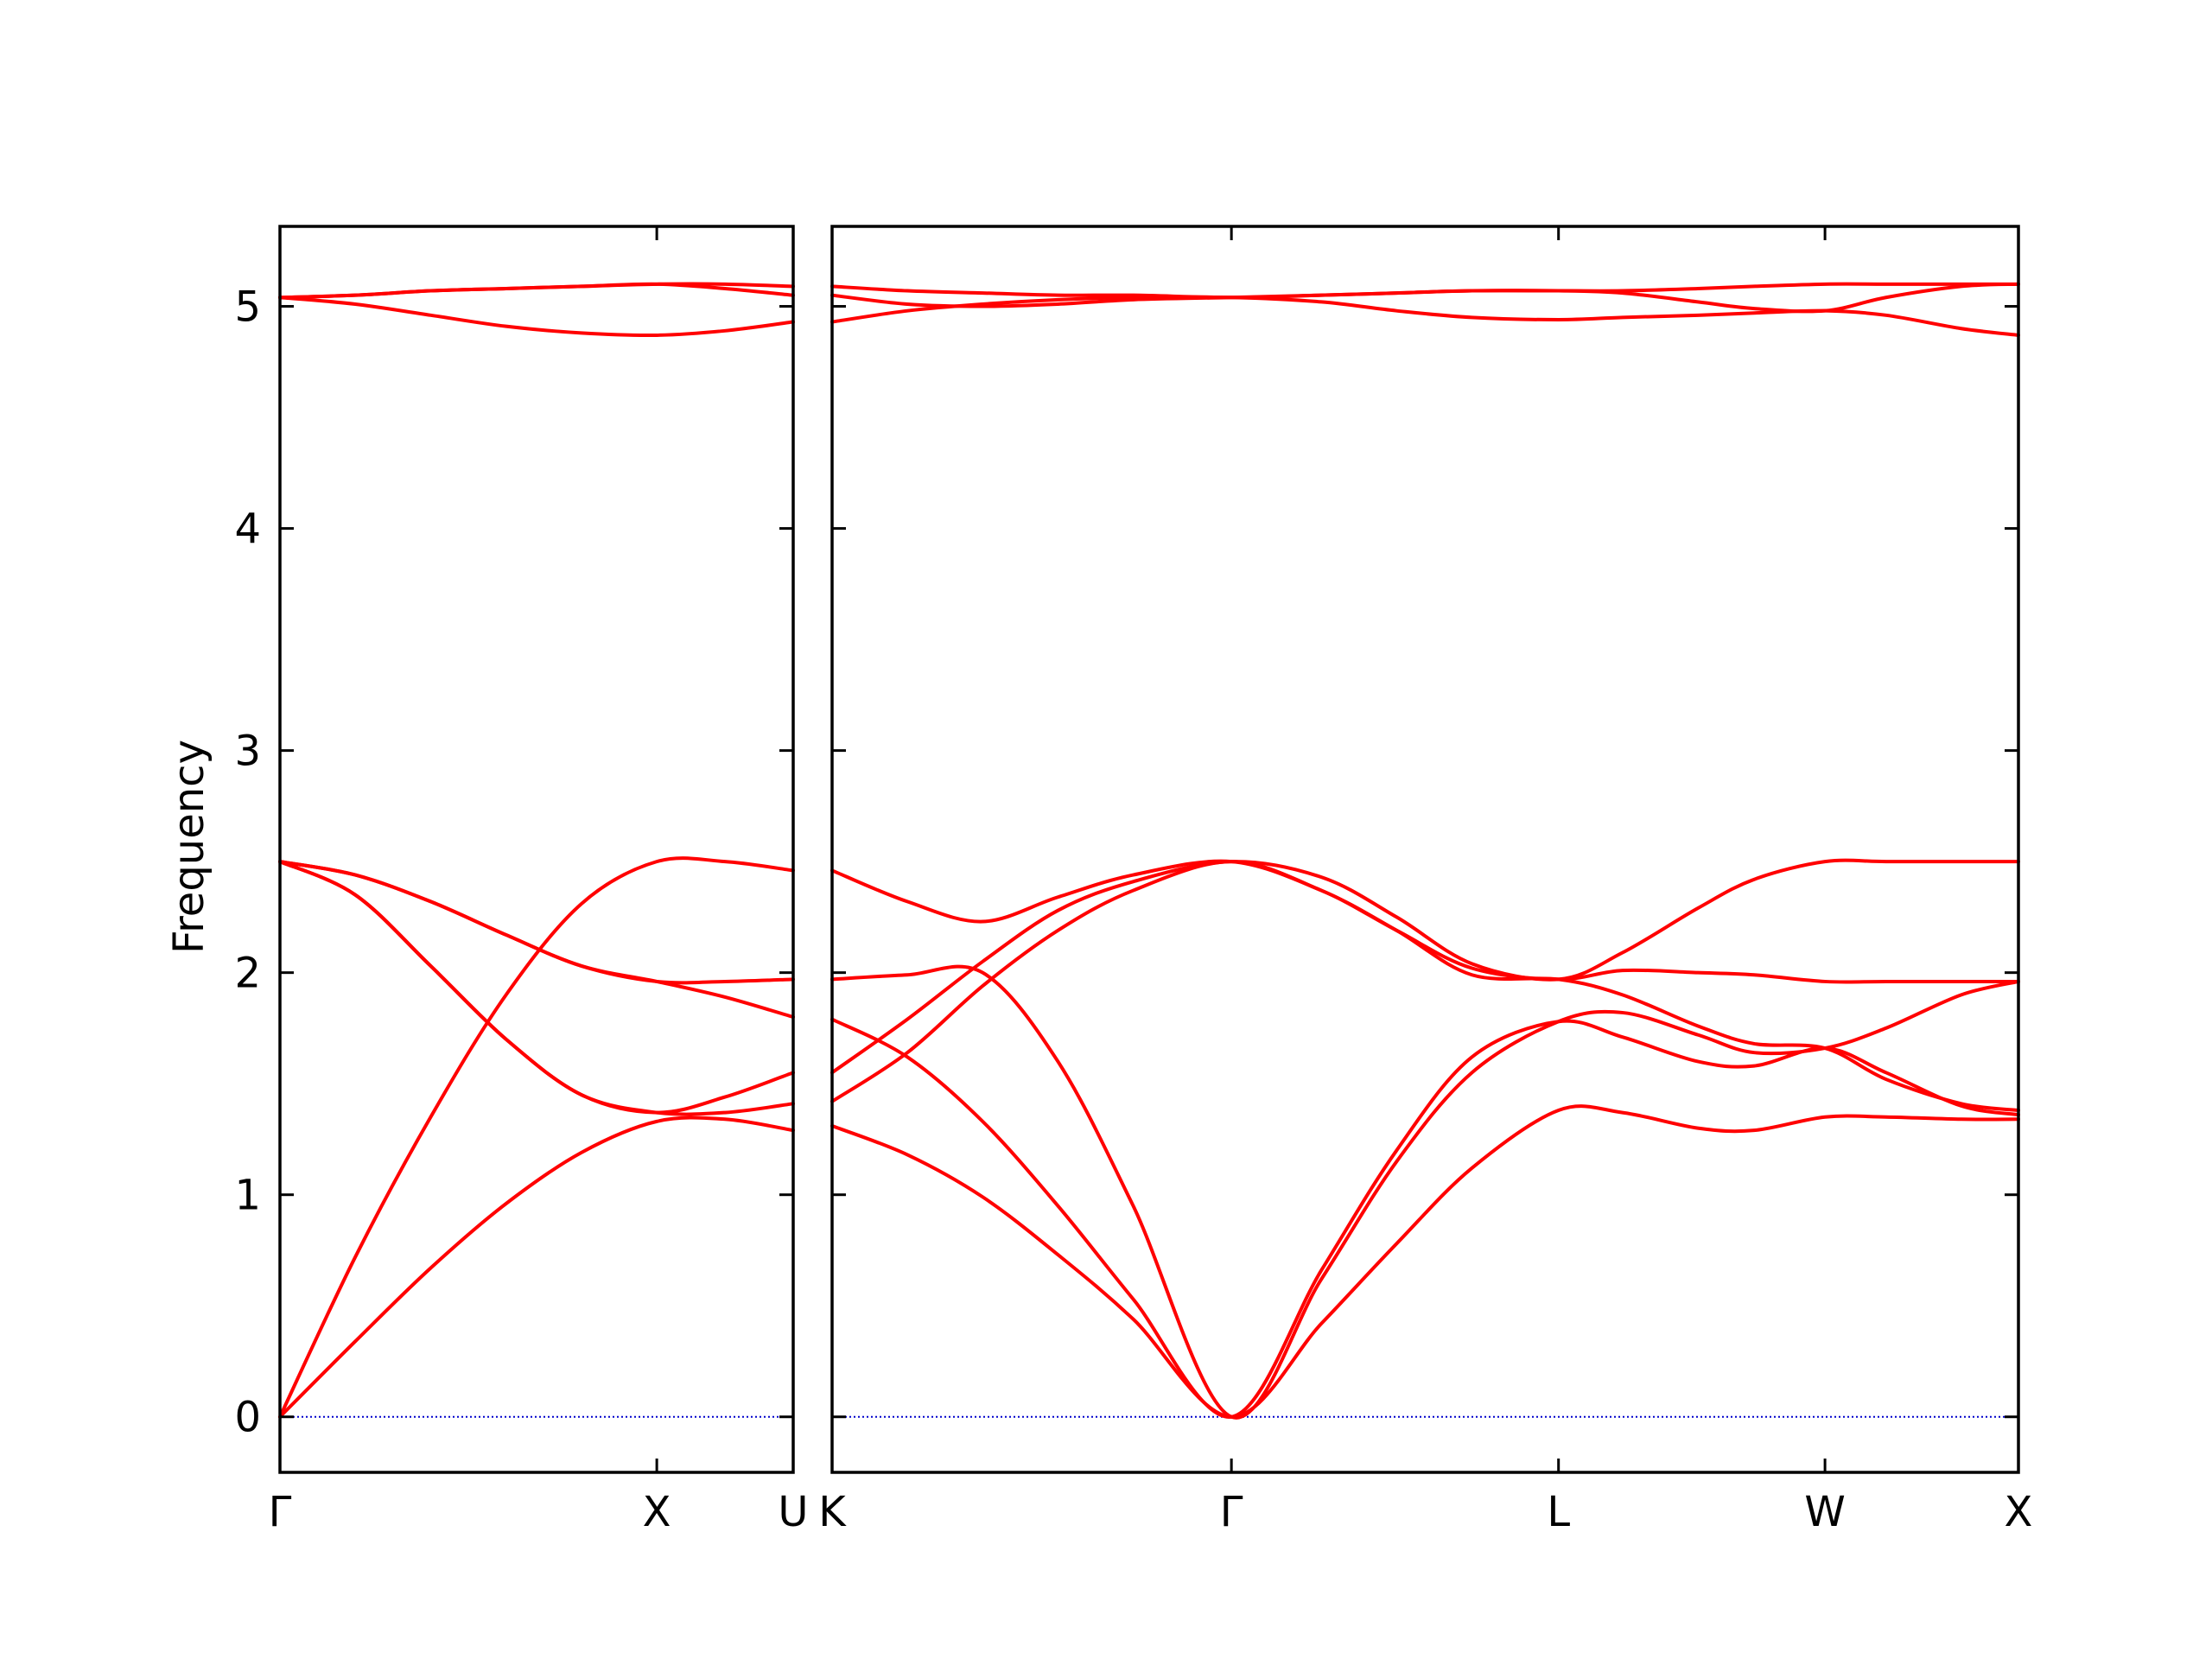 The width and height of the screenshot is (2212, 1659). What do you see at coordinates (247, 862) in the screenshot?
I see `y-tick-labels: 0 1 2 3 4 5` at bounding box center [247, 862].